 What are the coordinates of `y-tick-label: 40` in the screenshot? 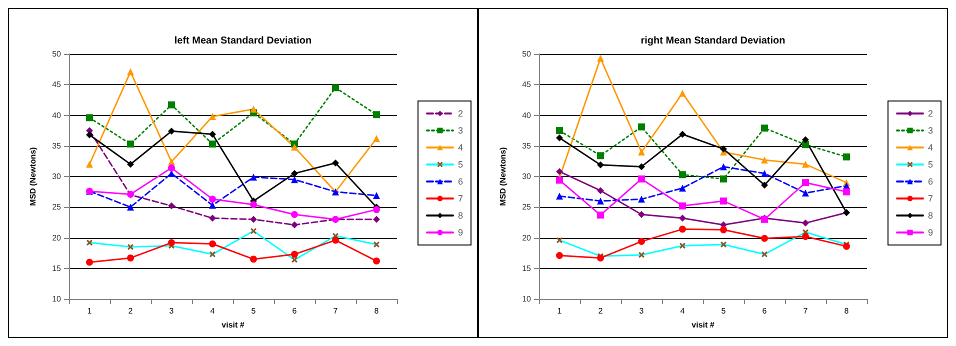 It's located at (57, 115).